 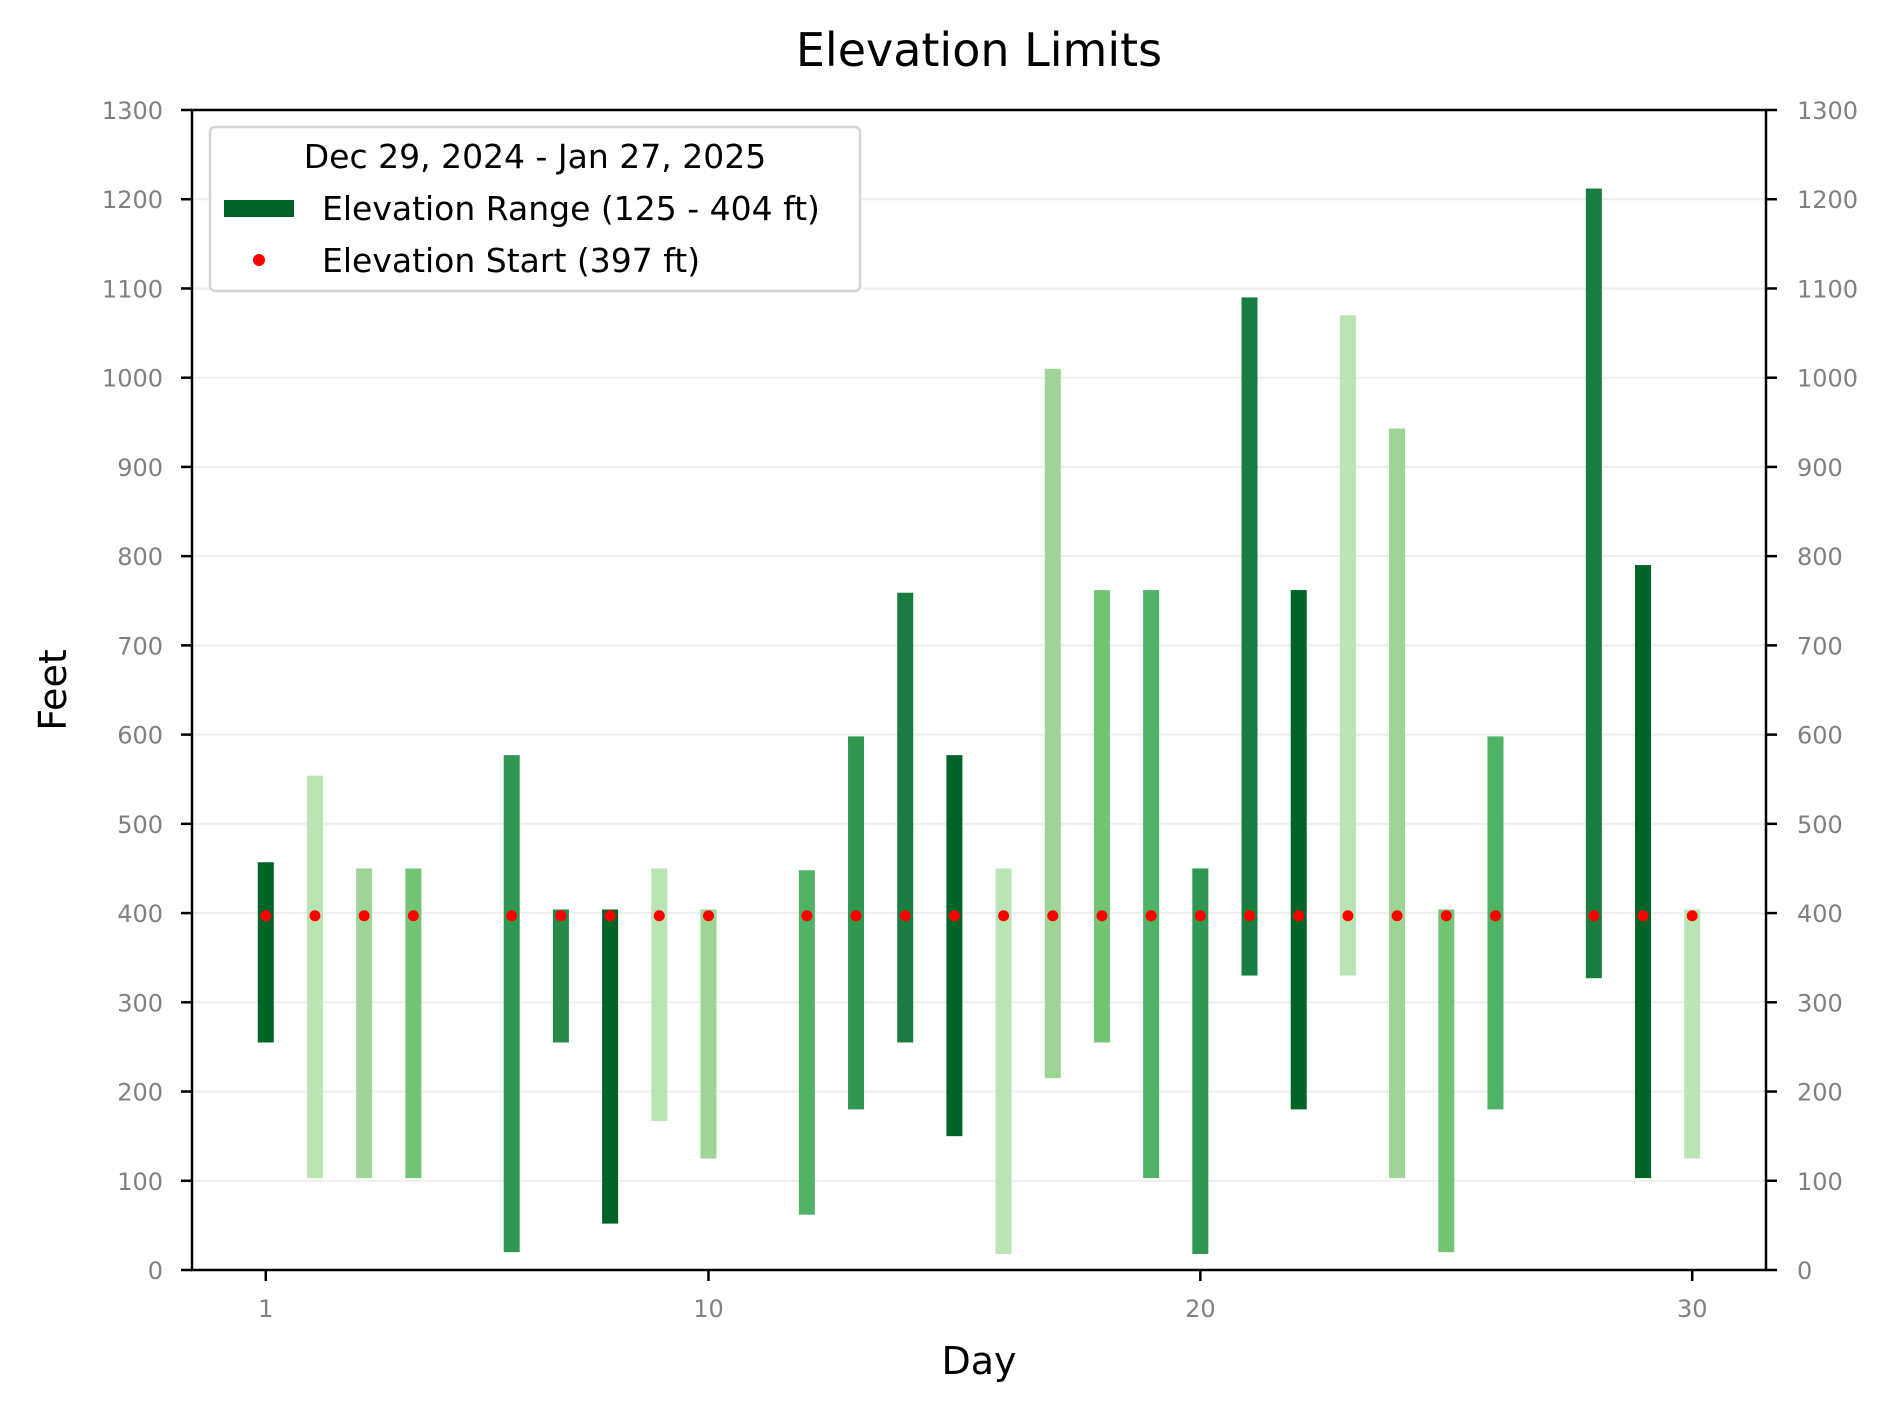 I want to click on elevation-start-points, so click(x=979, y=916).